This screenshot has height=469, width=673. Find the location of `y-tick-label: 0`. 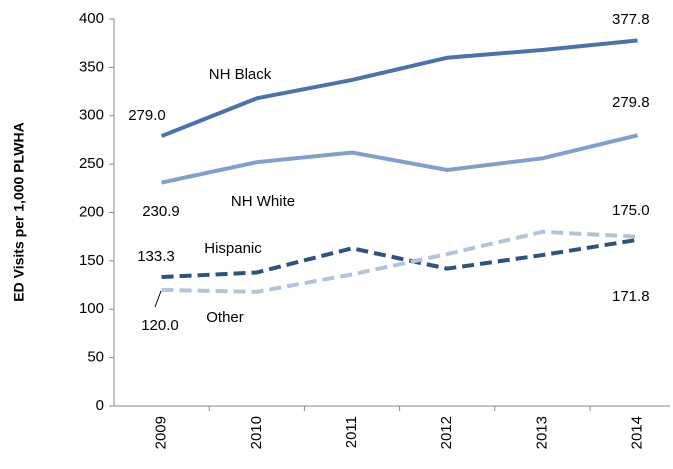

y-tick-label: 0 is located at coordinates (100, 405).